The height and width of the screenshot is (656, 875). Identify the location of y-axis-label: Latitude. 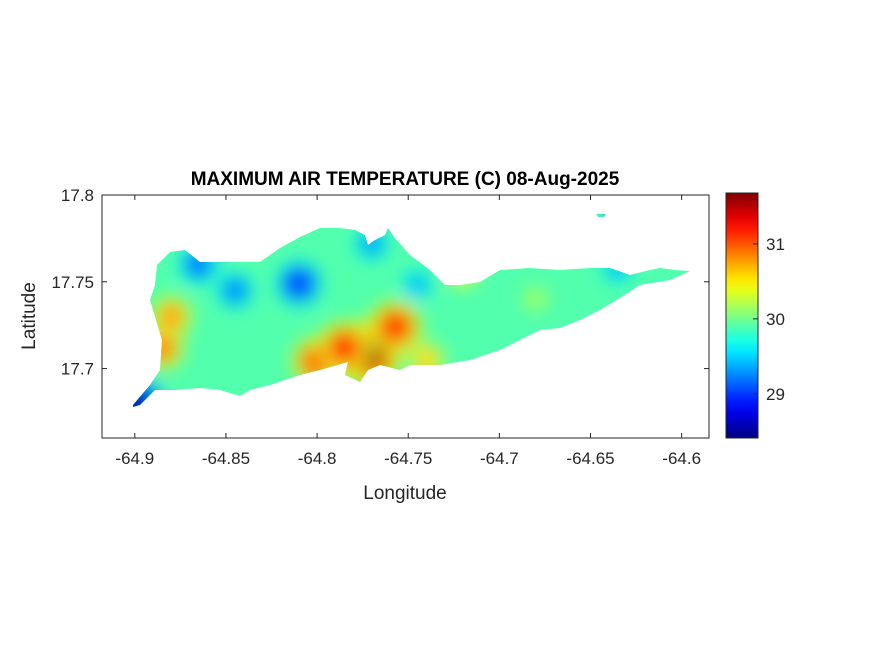
(29, 316).